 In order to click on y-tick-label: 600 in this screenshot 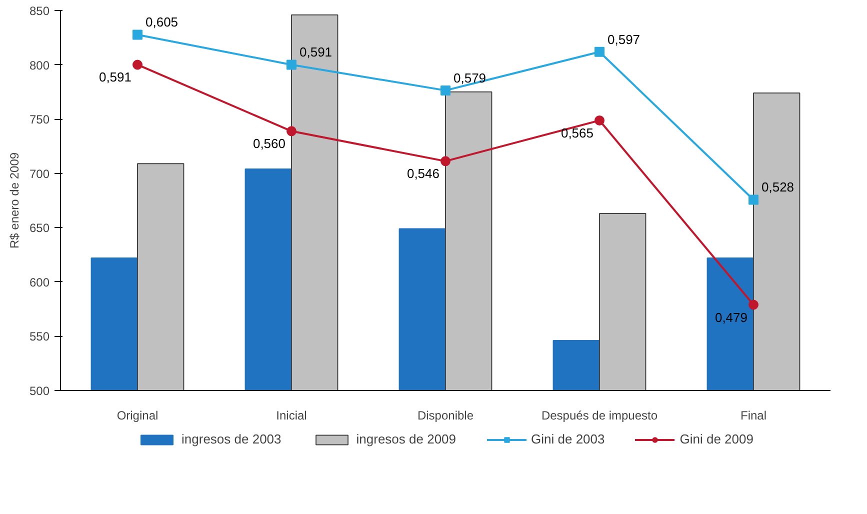, I will do `click(39, 282)`.